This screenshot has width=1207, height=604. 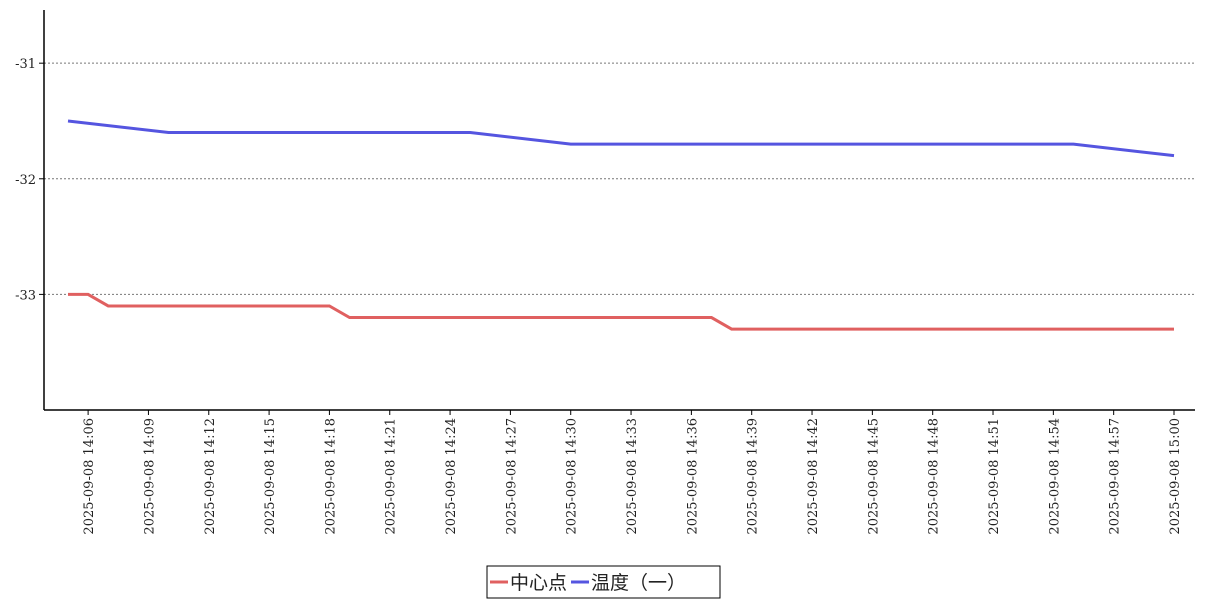 I want to click on x-tick-label: 2025-09-08 14:36, so click(x=692, y=476).